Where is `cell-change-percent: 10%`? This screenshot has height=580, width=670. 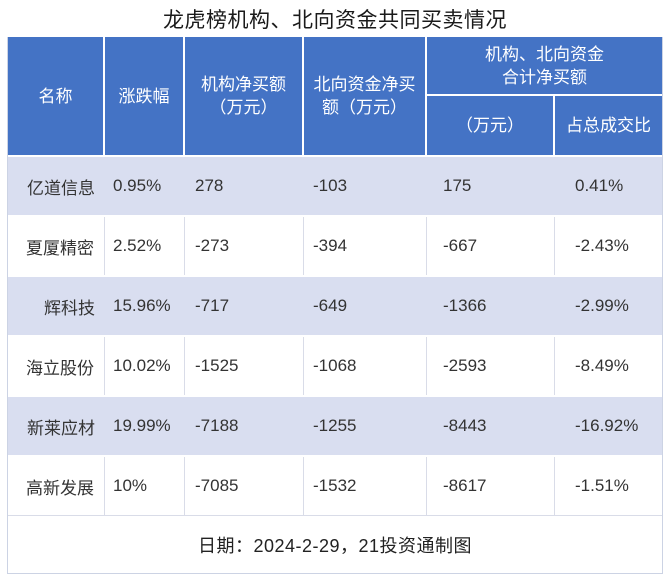 cell-change-percent: 10% is located at coordinates (145, 486).